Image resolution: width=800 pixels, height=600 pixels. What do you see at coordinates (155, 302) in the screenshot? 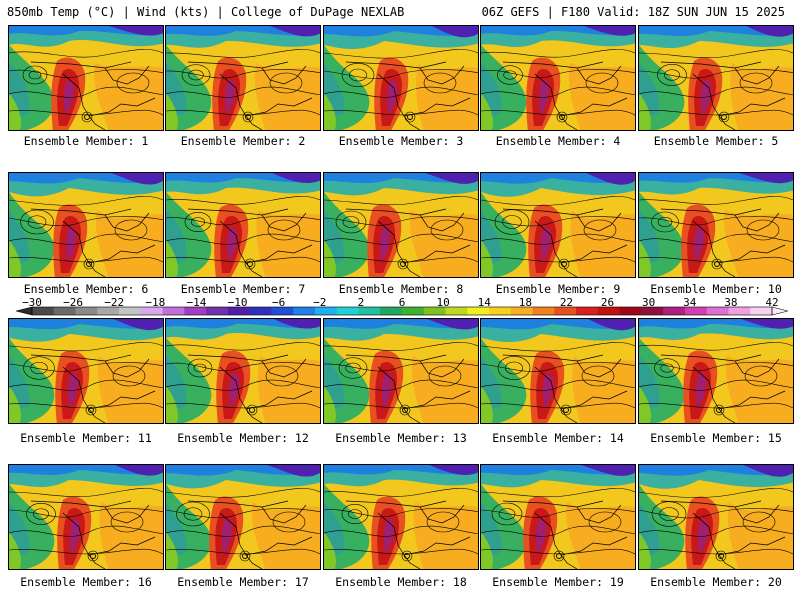
I see `colorbar-tick-label: −18` at bounding box center [155, 302].